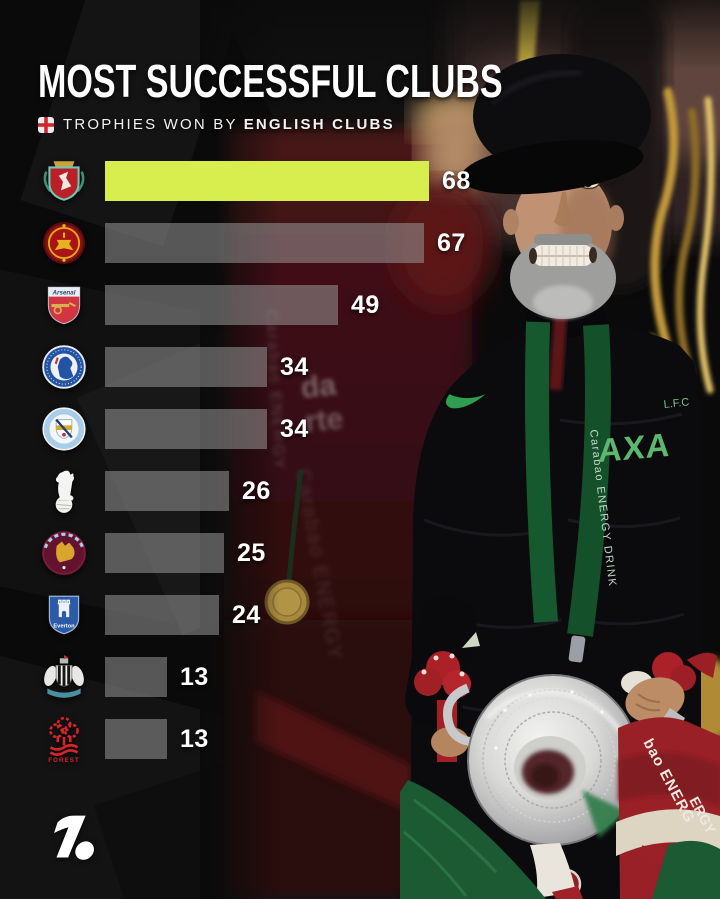 The image size is (720, 899). What do you see at coordinates (270, 81) in the screenshot?
I see `page-title: MOST SUCCESSFUL CLUBS` at bounding box center [270, 81].